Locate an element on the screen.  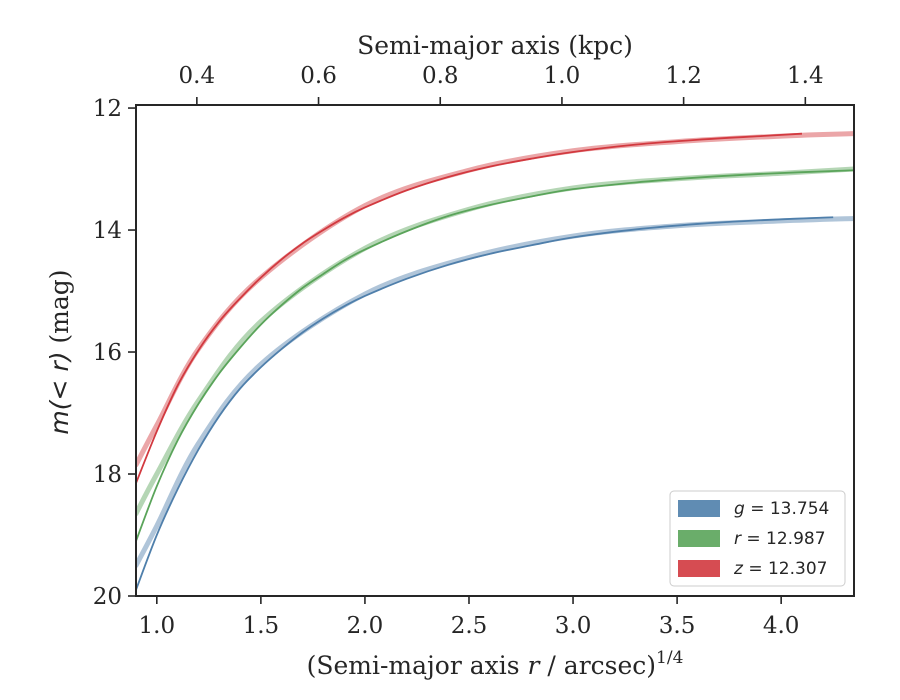
legend-swatch-g is located at coordinates (699, 508).